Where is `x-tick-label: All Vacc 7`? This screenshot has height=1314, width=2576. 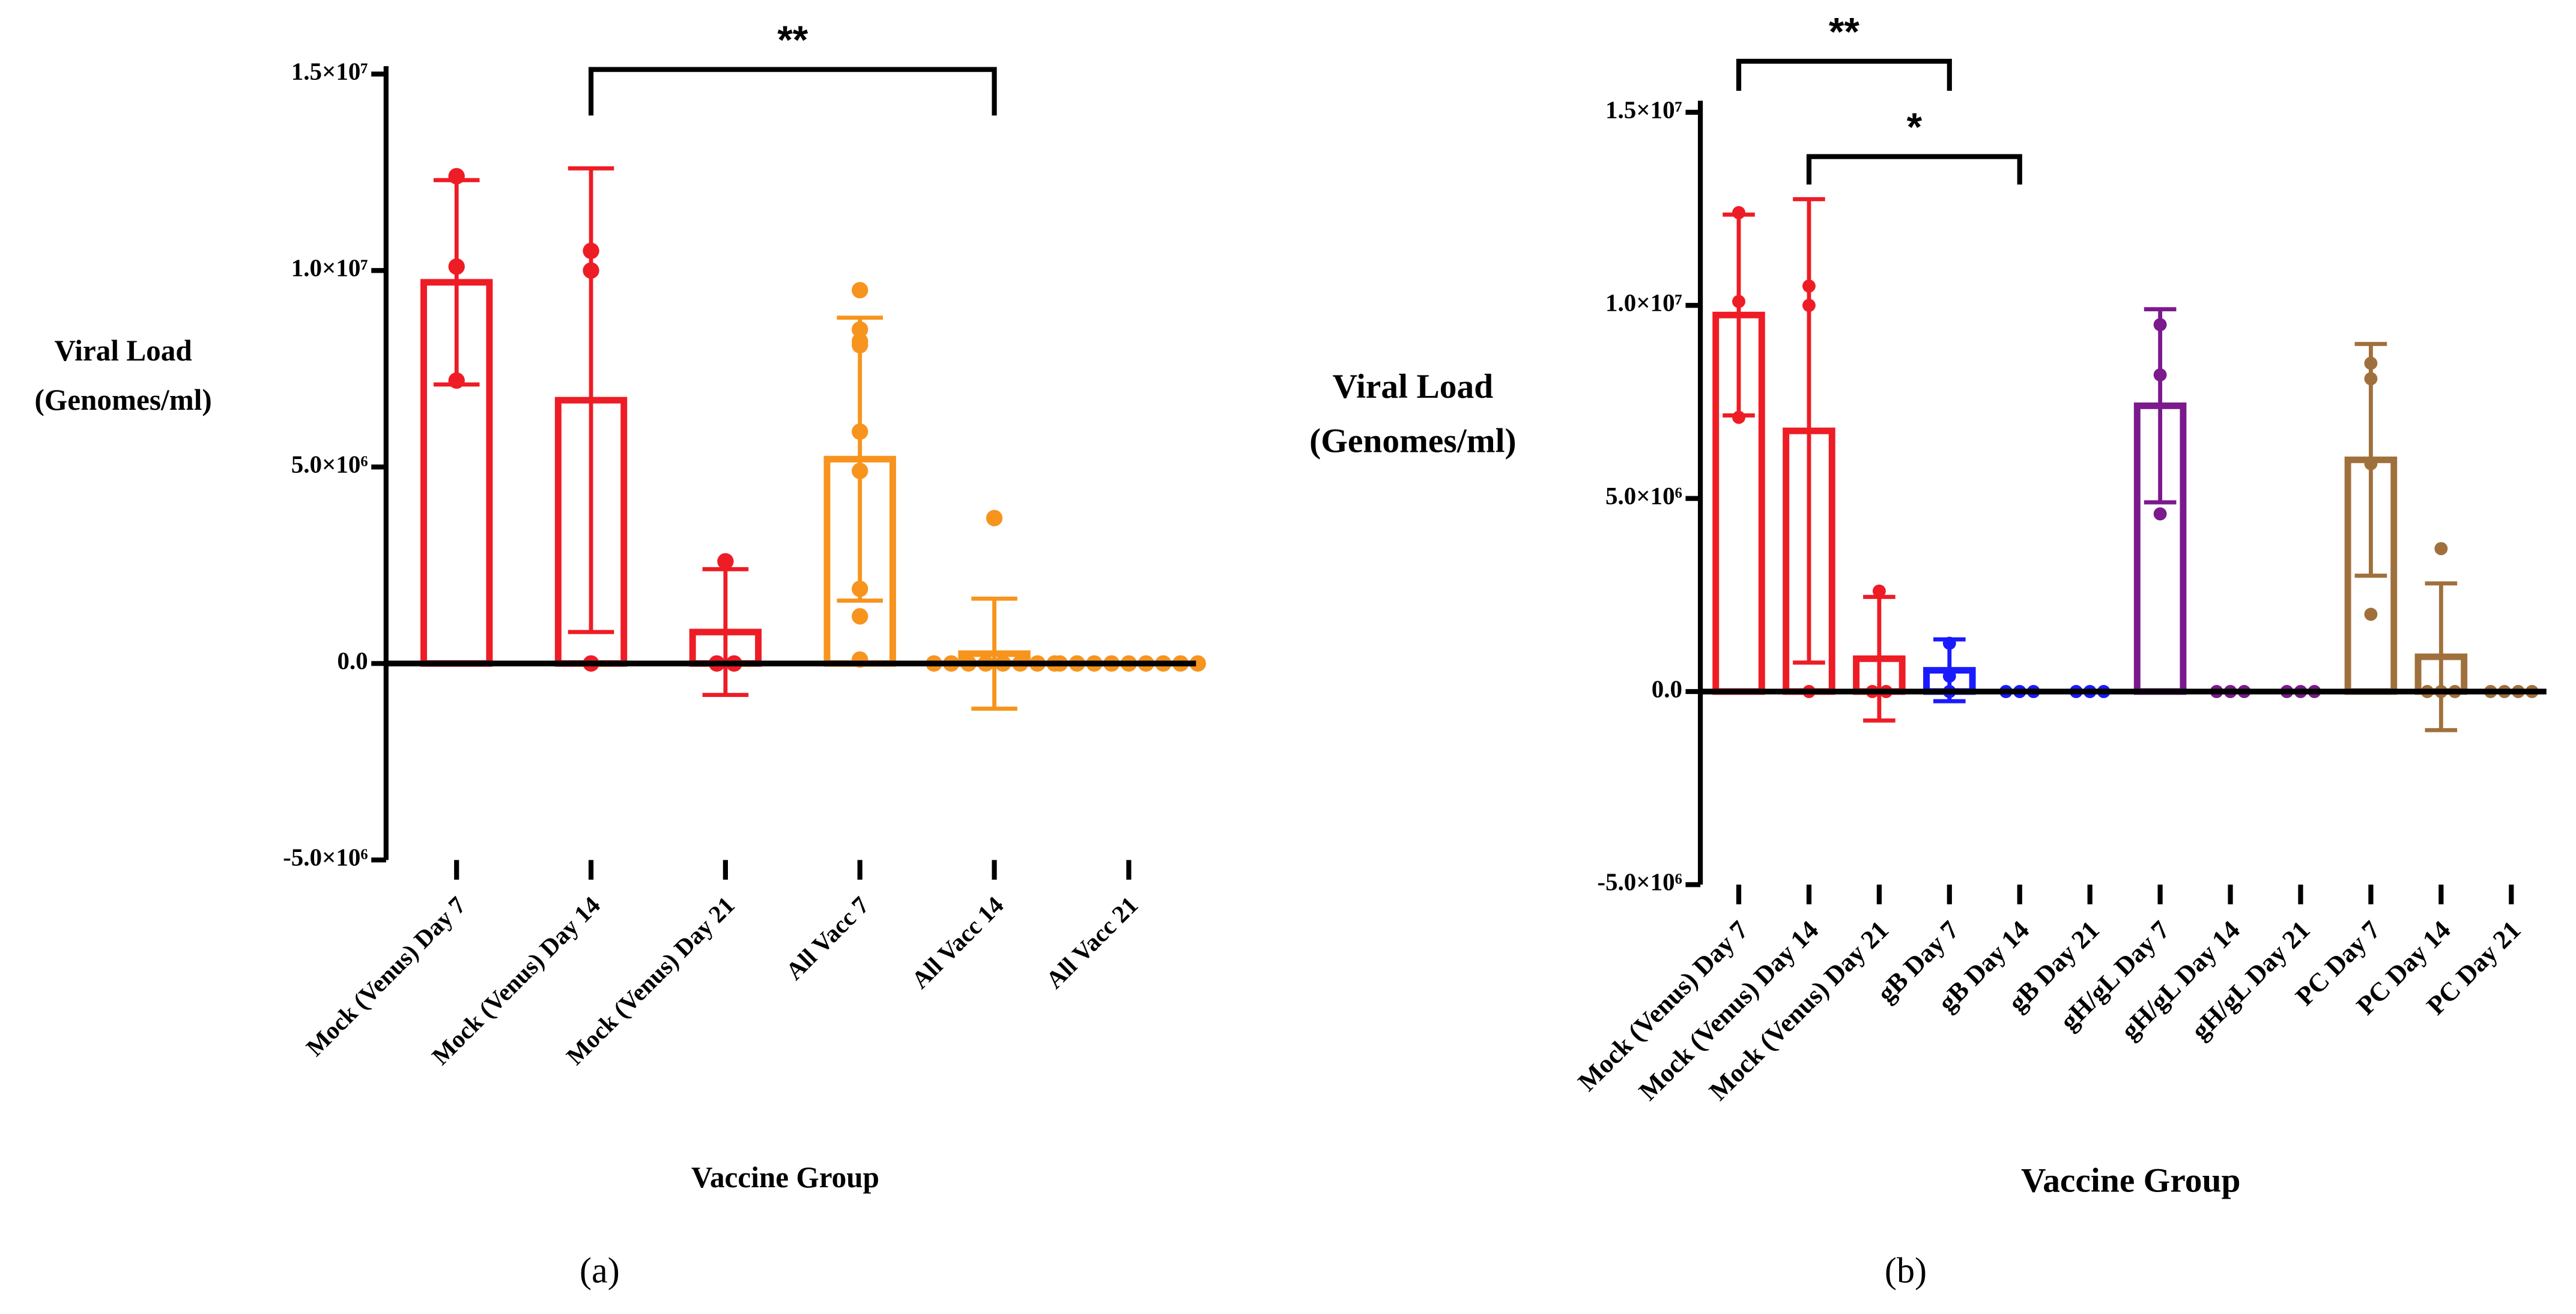 x-tick-label: All Vacc 7 is located at coordinates (827, 938).